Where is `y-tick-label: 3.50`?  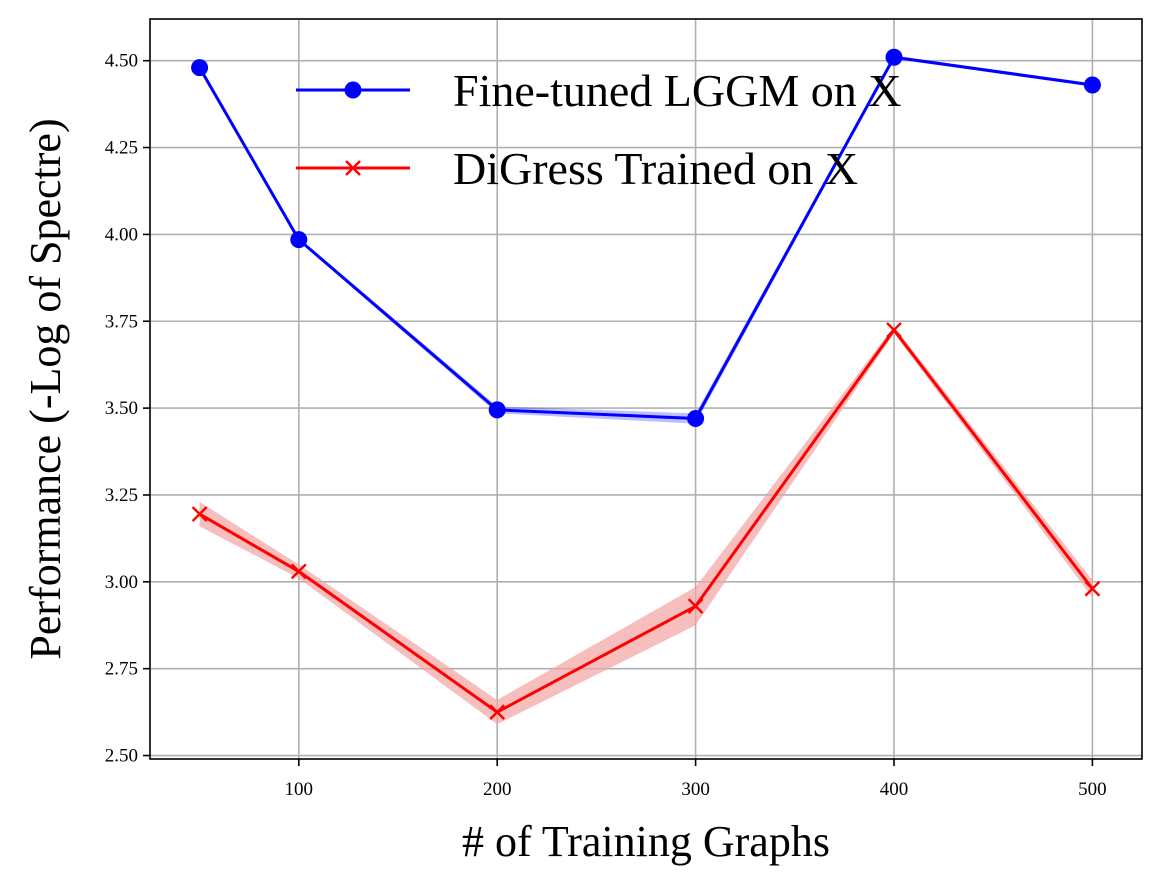 y-tick-label: 3.50 is located at coordinates (121, 408).